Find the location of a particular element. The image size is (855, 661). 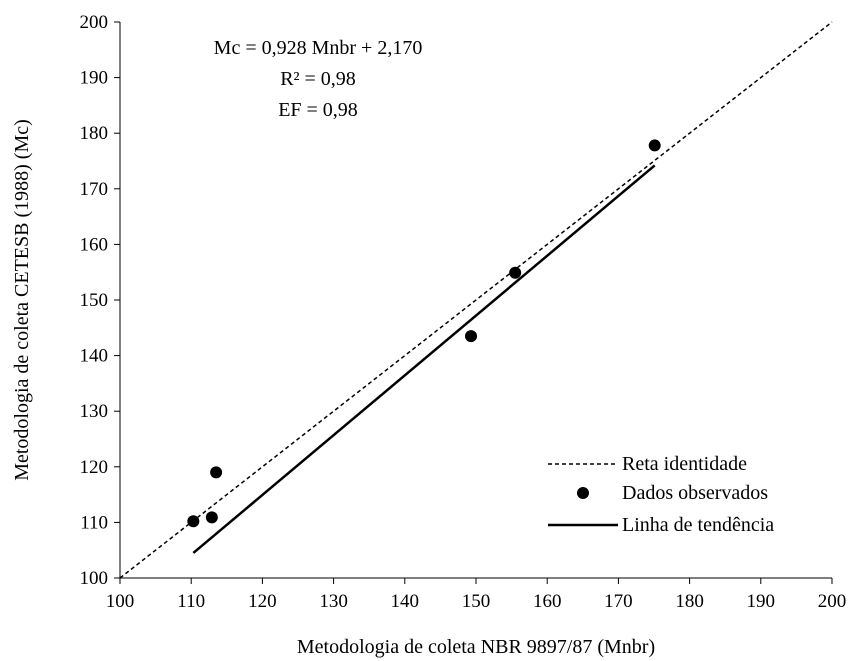

x-tick-label: 130 is located at coordinates (333, 601).